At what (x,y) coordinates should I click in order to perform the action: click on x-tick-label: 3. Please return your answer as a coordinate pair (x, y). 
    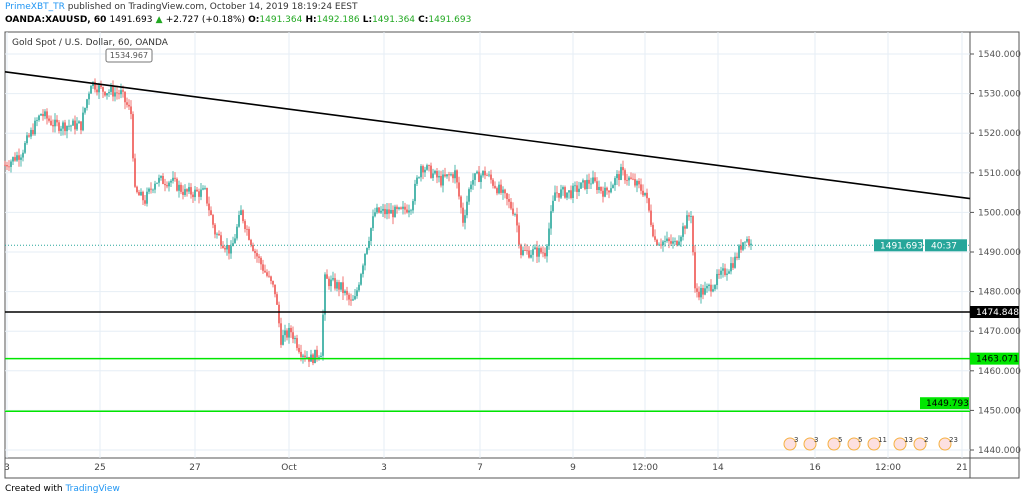
    Looking at the image, I should click on (7, 468).